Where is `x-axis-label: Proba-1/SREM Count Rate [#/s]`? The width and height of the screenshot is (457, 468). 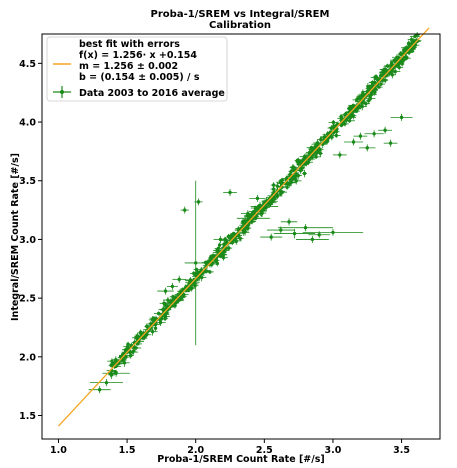 x-axis-label: Proba-1/SREM Count Rate [#/s] is located at coordinates (240, 459).